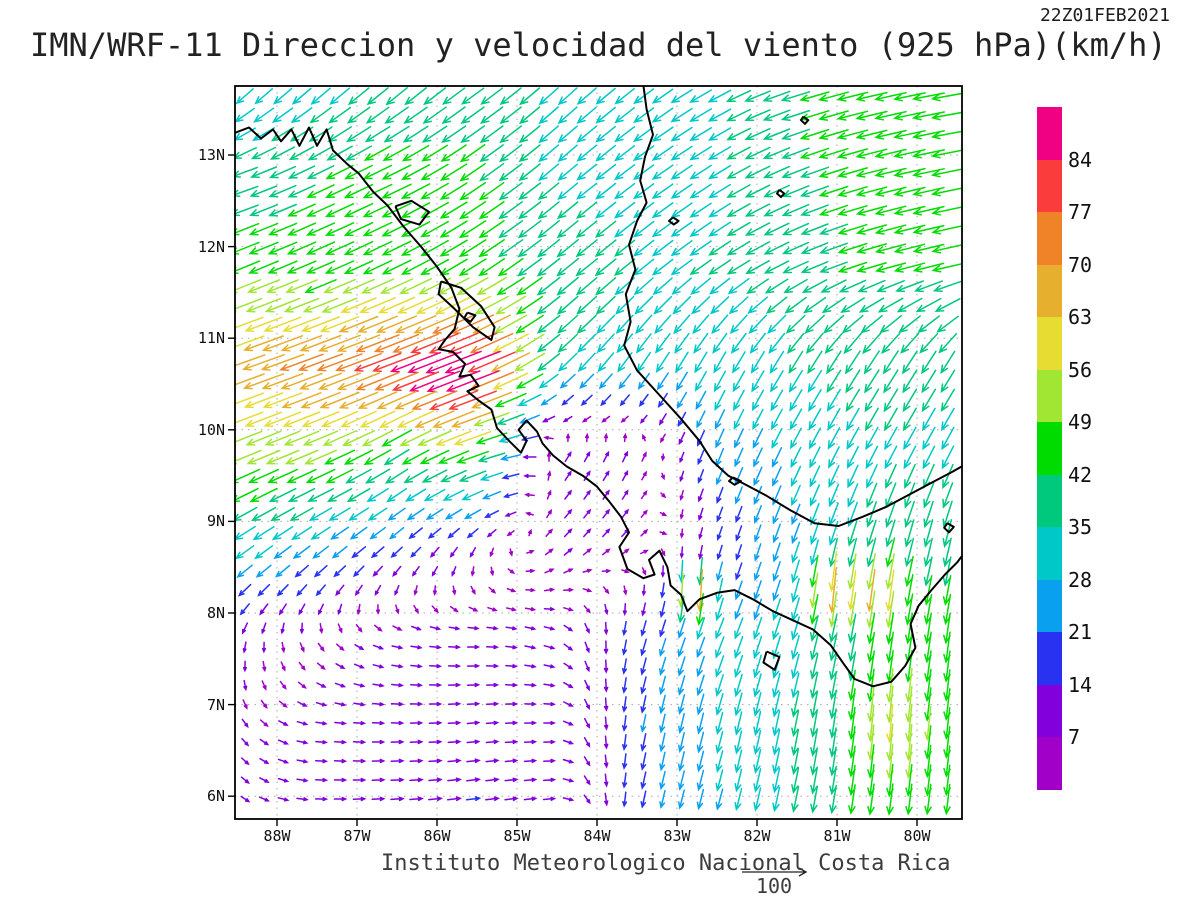 This screenshot has width=1200, height=900. I want to click on colorbar-tick-label: 21, so click(1080, 632).